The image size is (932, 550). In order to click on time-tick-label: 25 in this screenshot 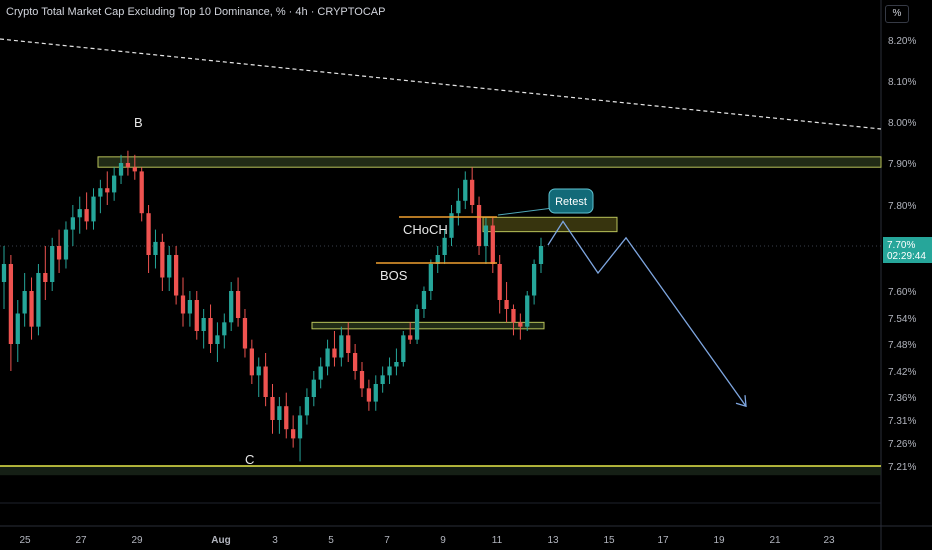, I will do `click(25, 540)`.